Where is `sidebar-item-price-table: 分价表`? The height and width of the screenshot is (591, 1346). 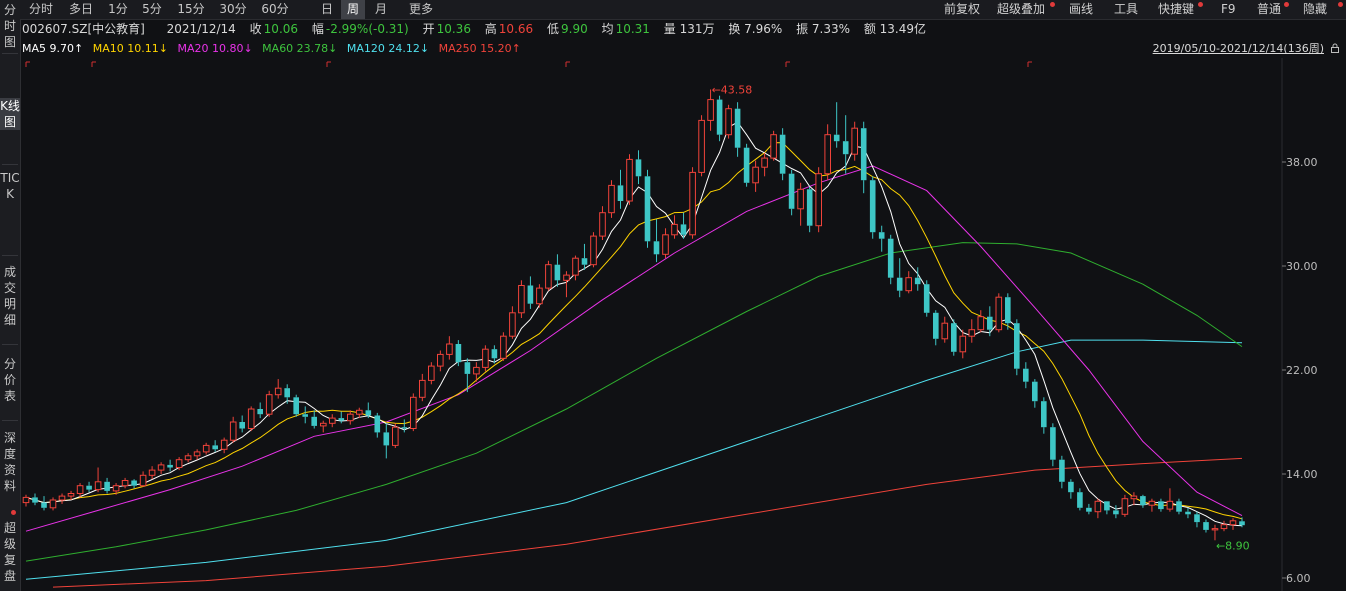
sidebar-item-price-table: 分价表 is located at coordinates (9, 380).